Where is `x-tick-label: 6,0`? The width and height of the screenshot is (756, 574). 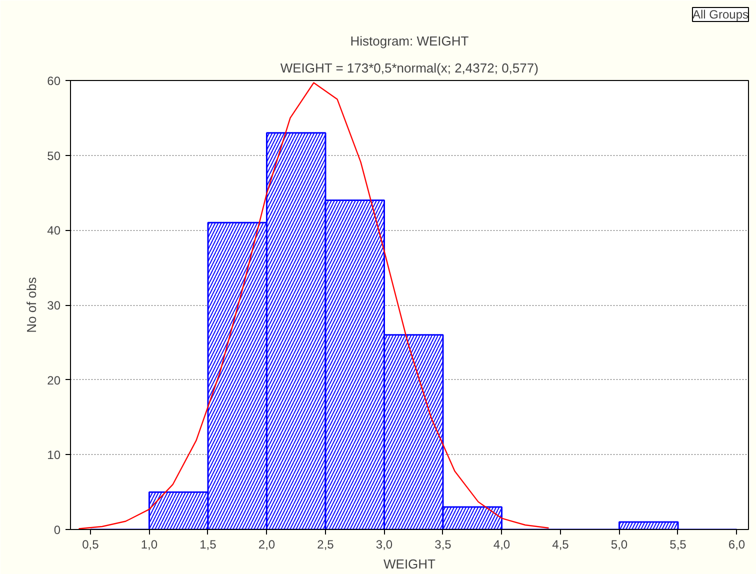
x-tick-label: 6,0 is located at coordinates (737, 545).